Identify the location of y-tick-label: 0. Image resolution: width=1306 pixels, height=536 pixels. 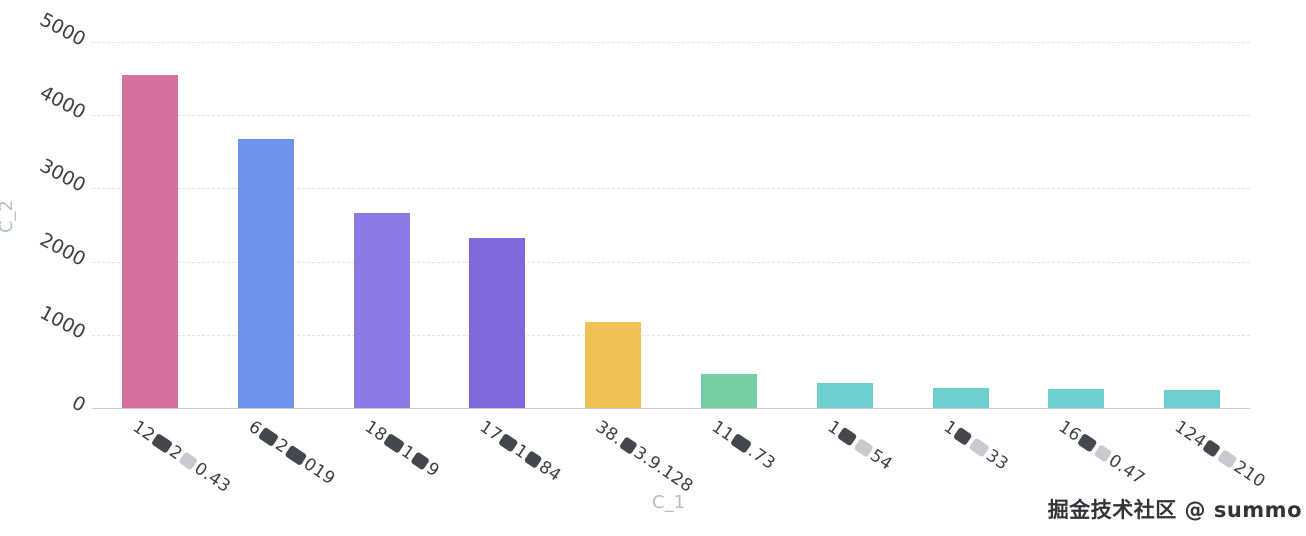
(79, 404).